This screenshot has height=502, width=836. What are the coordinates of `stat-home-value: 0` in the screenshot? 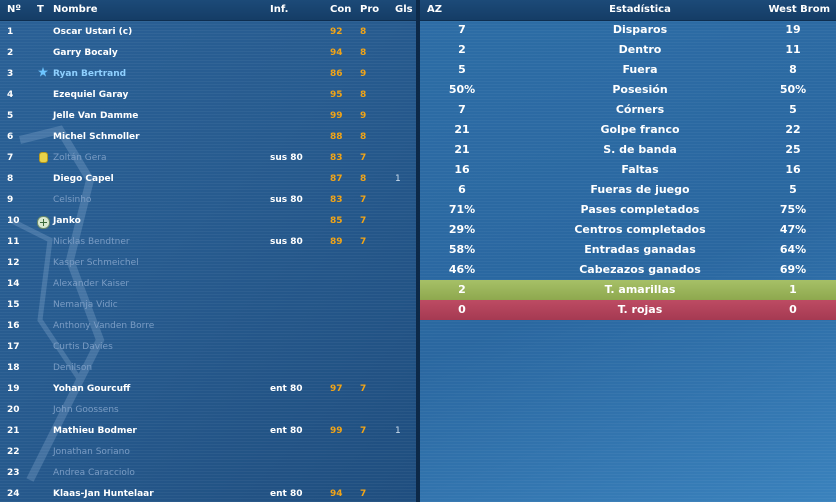 It's located at (462, 309).